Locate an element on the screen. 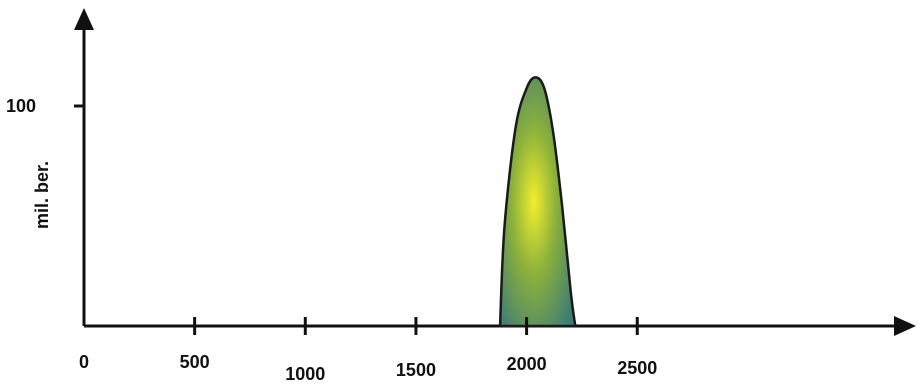 The height and width of the screenshot is (385, 919). x-tick-label: 0 is located at coordinates (84, 362).